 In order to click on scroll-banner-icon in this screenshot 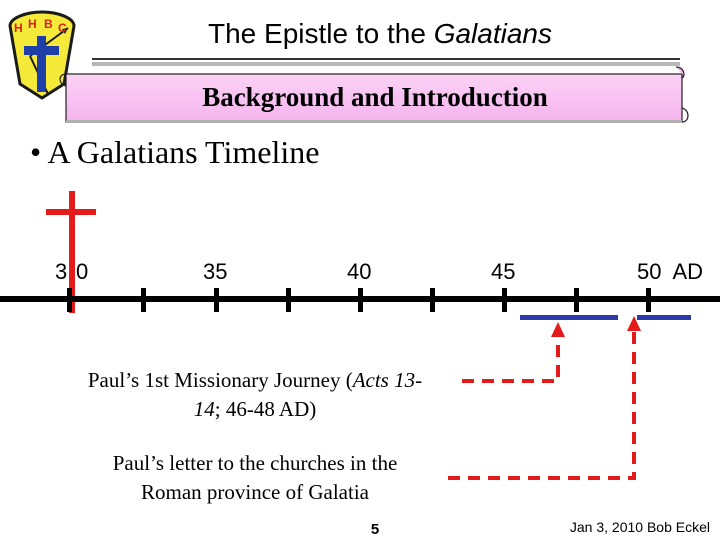, I will do `click(374, 94)`.